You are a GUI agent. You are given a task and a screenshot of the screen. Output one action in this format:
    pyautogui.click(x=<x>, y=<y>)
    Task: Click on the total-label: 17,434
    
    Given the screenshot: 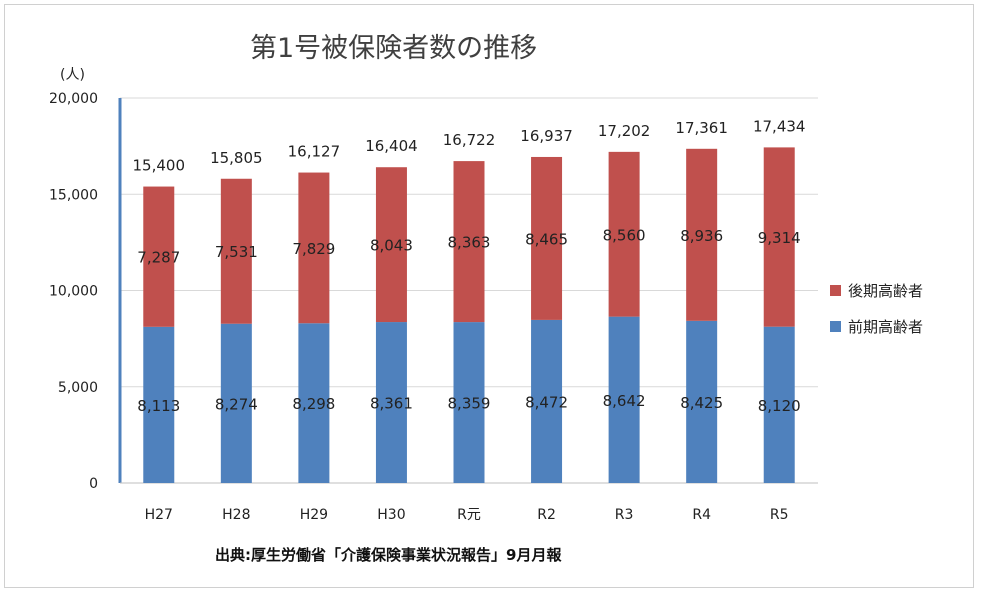 What is the action you would take?
    pyautogui.click(x=779, y=126)
    